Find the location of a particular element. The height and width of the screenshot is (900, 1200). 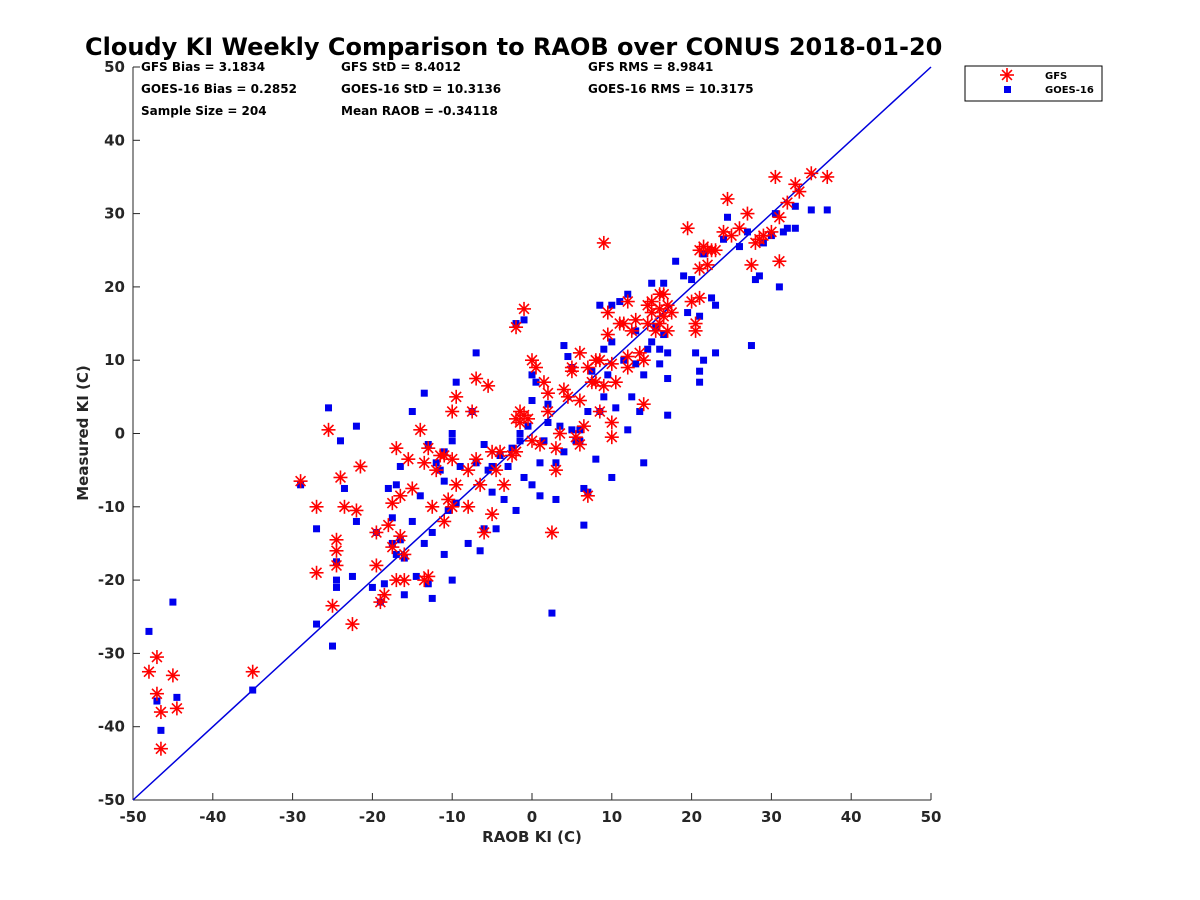

y-tick-label: -20 is located at coordinates (111, 580).